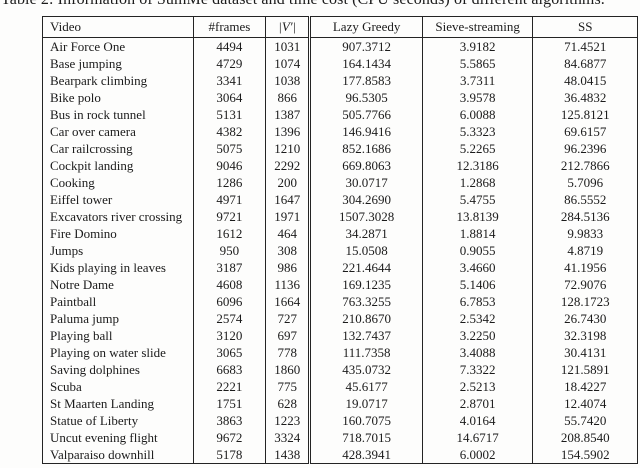 The width and height of the screenshot is (640, 468). I want to click on cell-frames: 3863, so click(229, 420).